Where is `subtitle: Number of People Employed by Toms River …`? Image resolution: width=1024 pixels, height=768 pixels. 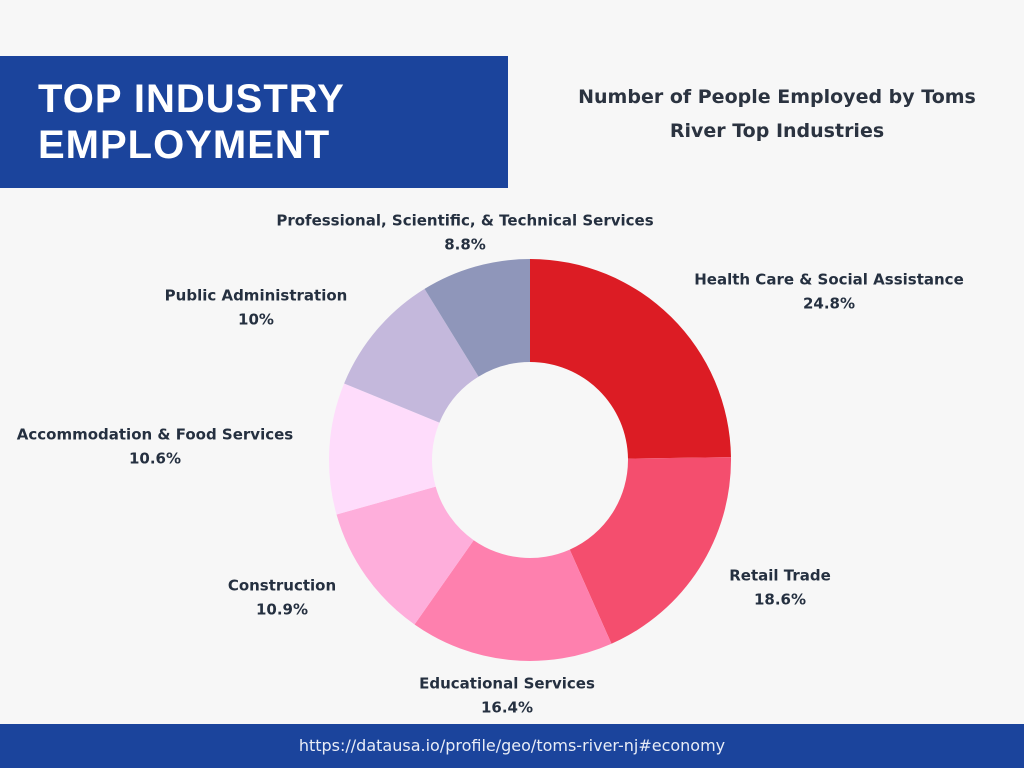 subtitle: Number of People Employed by Toms River … is located at coordinates (777, 114).